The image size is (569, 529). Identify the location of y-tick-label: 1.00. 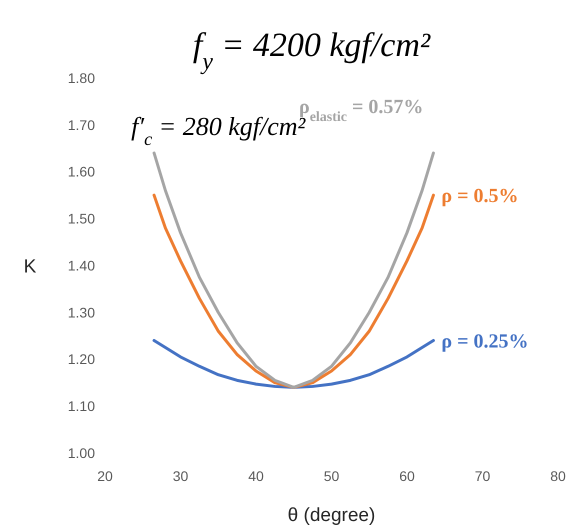
(82, 452).